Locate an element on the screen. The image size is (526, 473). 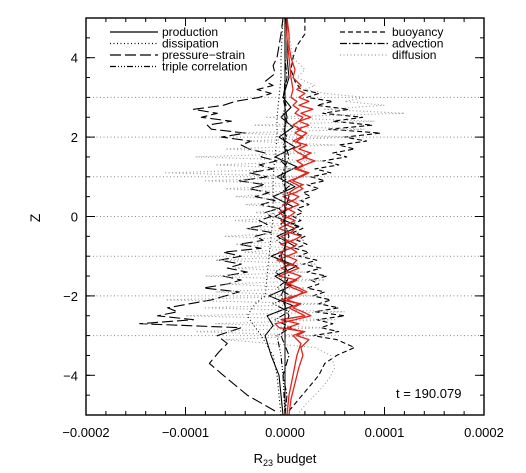
series-line-advection is located at coordinates (285, 216).